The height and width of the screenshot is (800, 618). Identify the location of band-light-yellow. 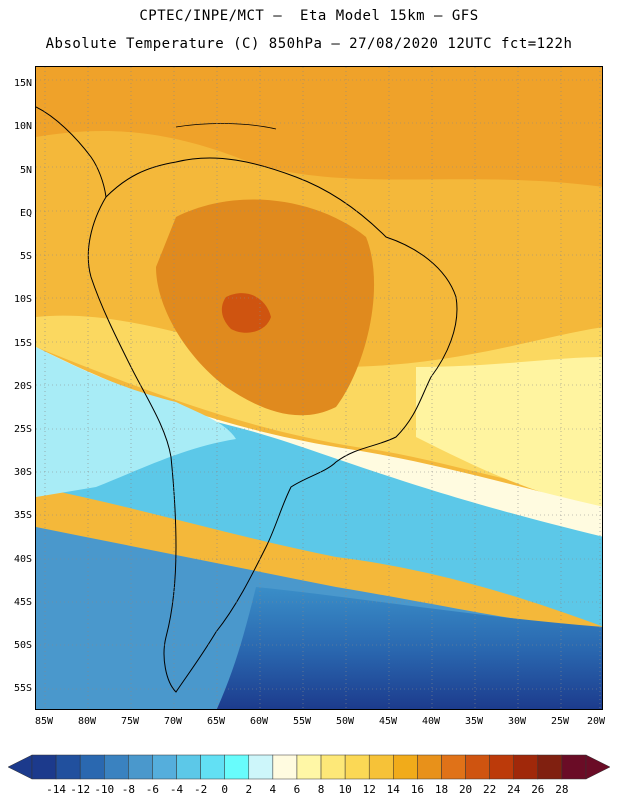
(509, 432).